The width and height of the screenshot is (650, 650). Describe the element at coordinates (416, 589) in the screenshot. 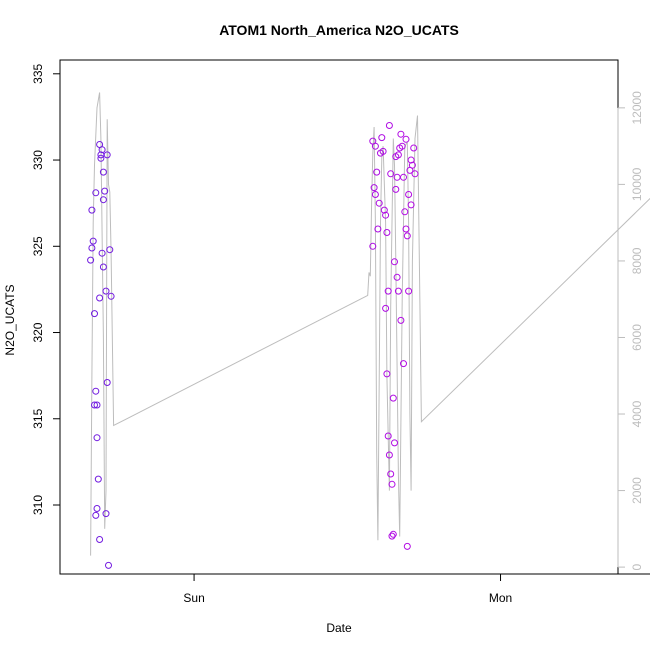

I see `x-axis: SunMonTue` at that location.